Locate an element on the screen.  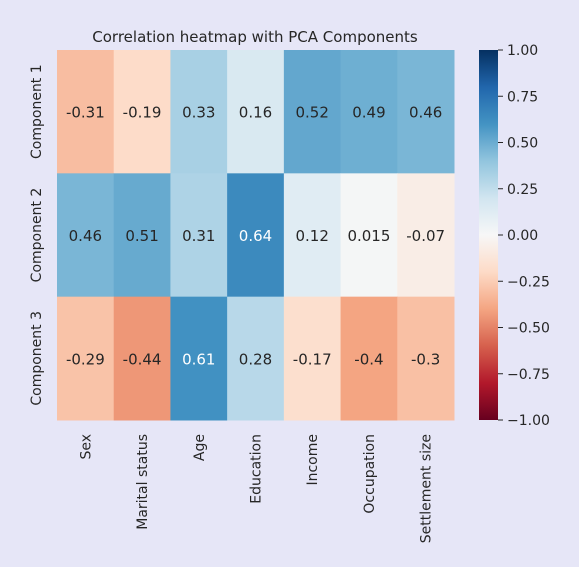
row-label: Component 2 is located at coordinates (37, 235).